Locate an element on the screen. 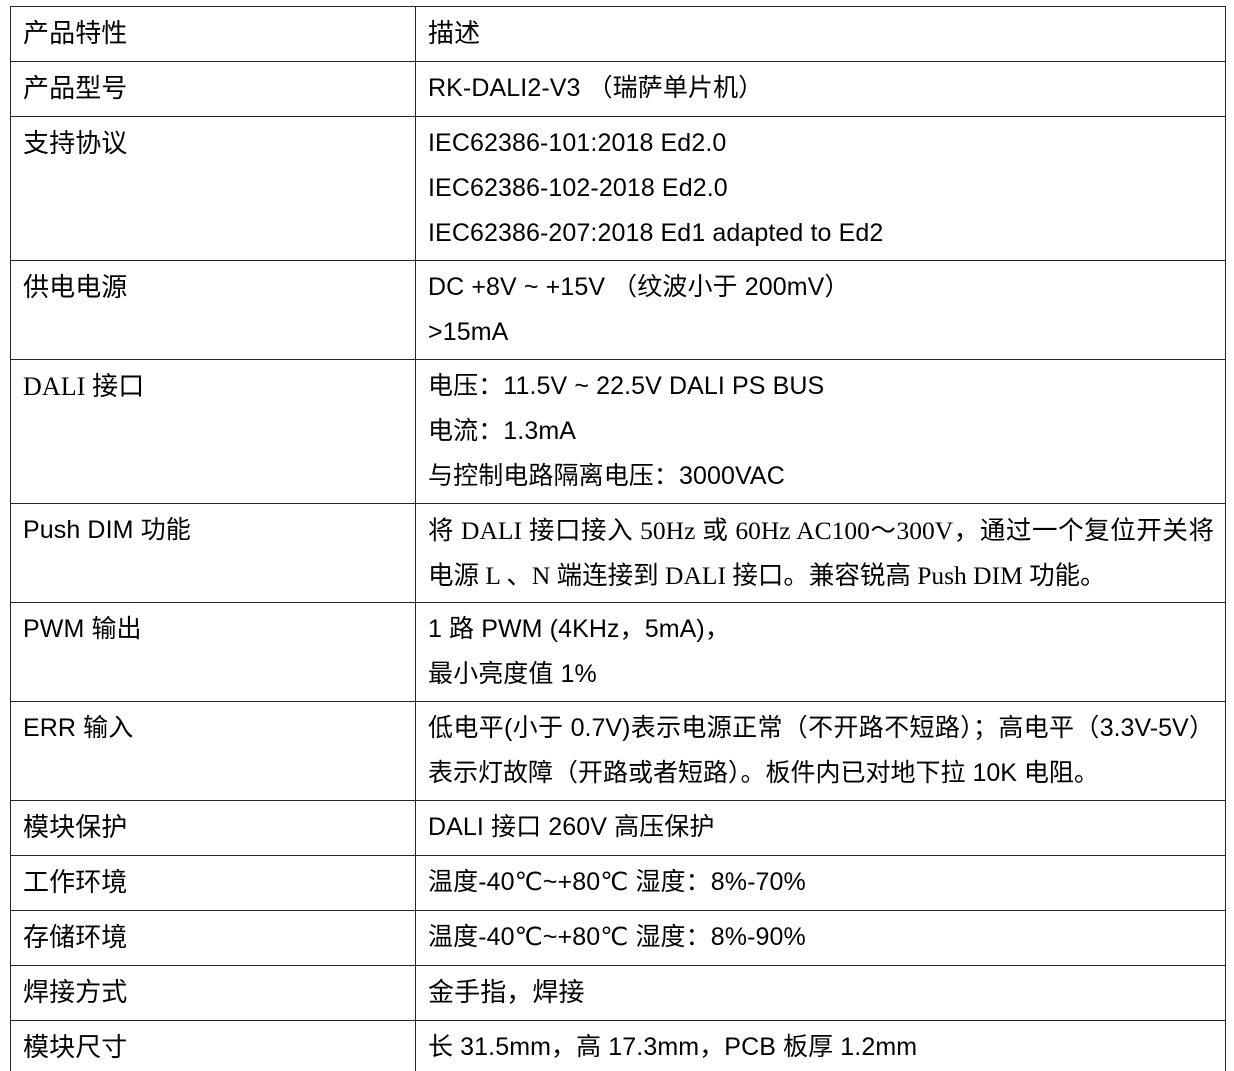 The image size is (1234, 1071). table-row: 焊接方式 金手指，焊接 is located at coordinates (618, 993).